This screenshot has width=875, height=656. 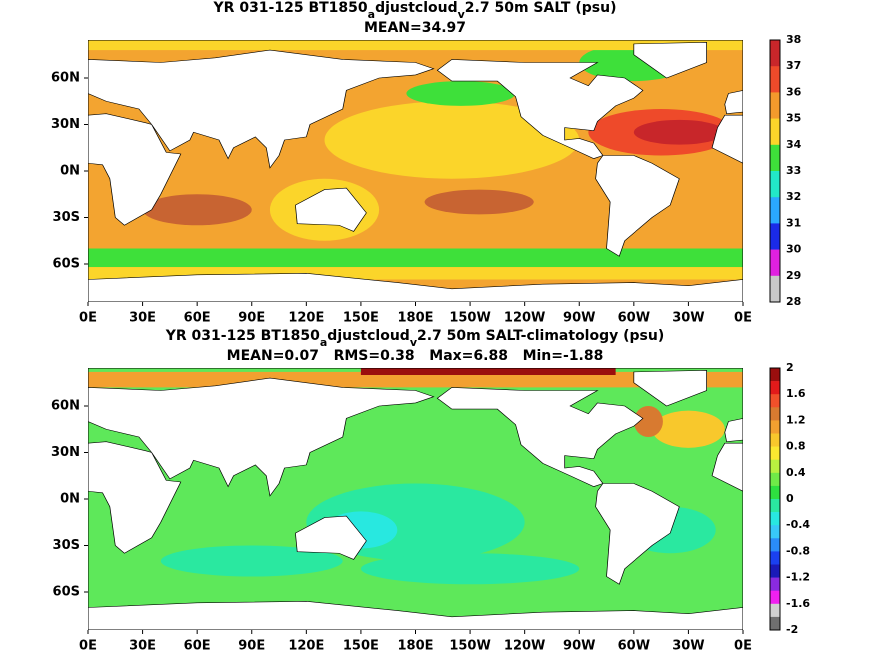 What do you see at coordinates (790, 367) in the screenshot?
I see `colorbar-label: 2` at bounding box center [790, 367].